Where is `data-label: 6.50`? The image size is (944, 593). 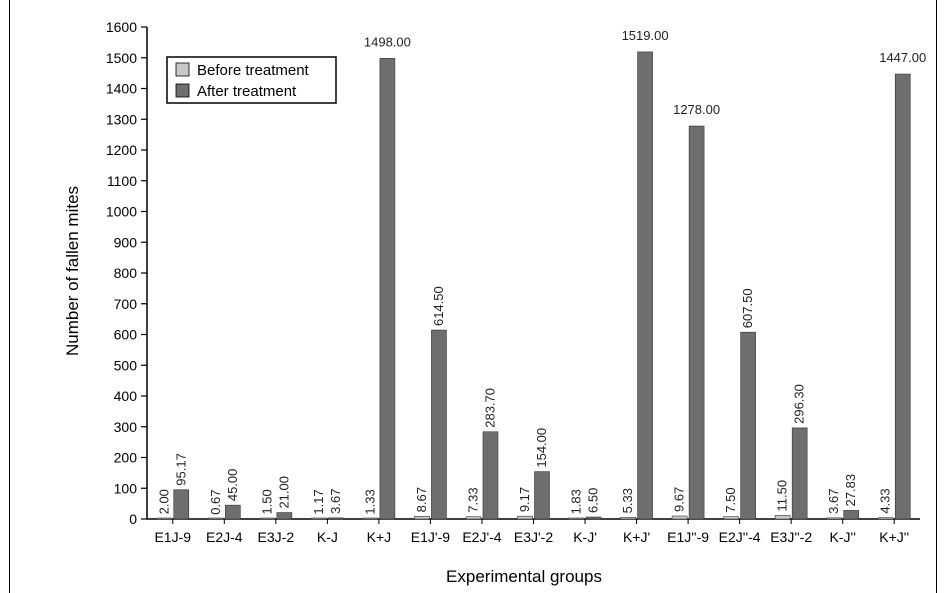
data-label: 6.50 is located at coordinates (593, 500).